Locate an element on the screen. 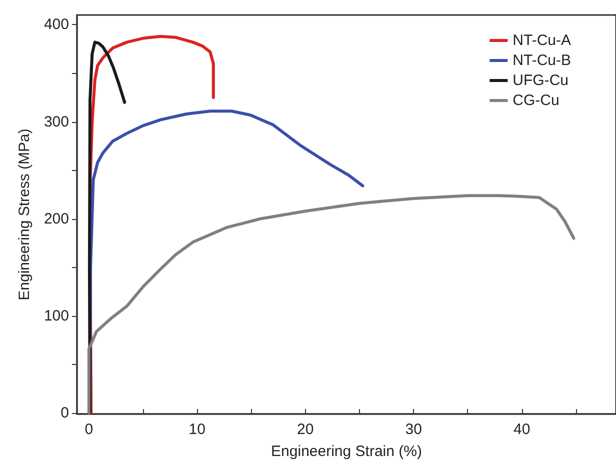 This screenshot has height=464, width=616. y-tick-label: 0 is located at coordinates (64, 413).